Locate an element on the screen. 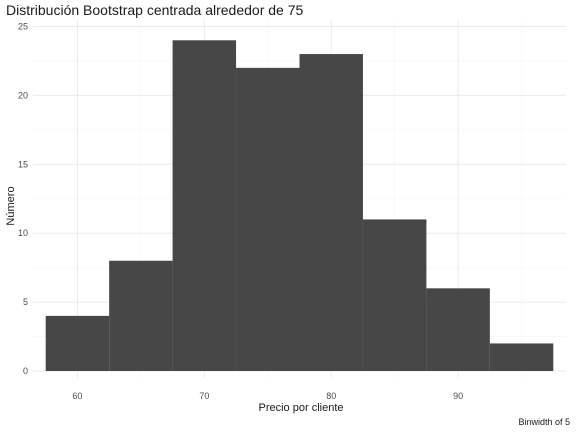 The width and height of the screenshot is (576, 432). y-tick-label: 0 is located at coordinates (25, 371).